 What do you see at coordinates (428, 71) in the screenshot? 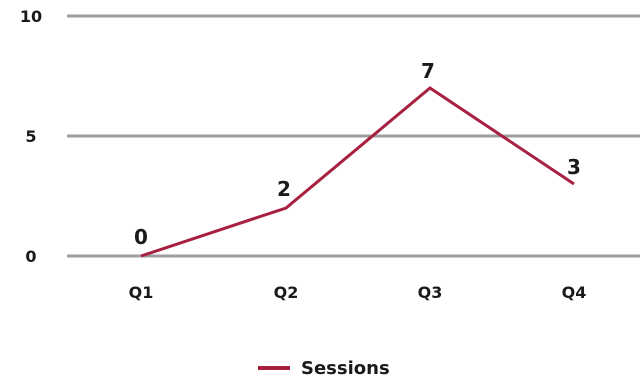
I see `data-label-q3: 7` at bounding box center [428, 71].